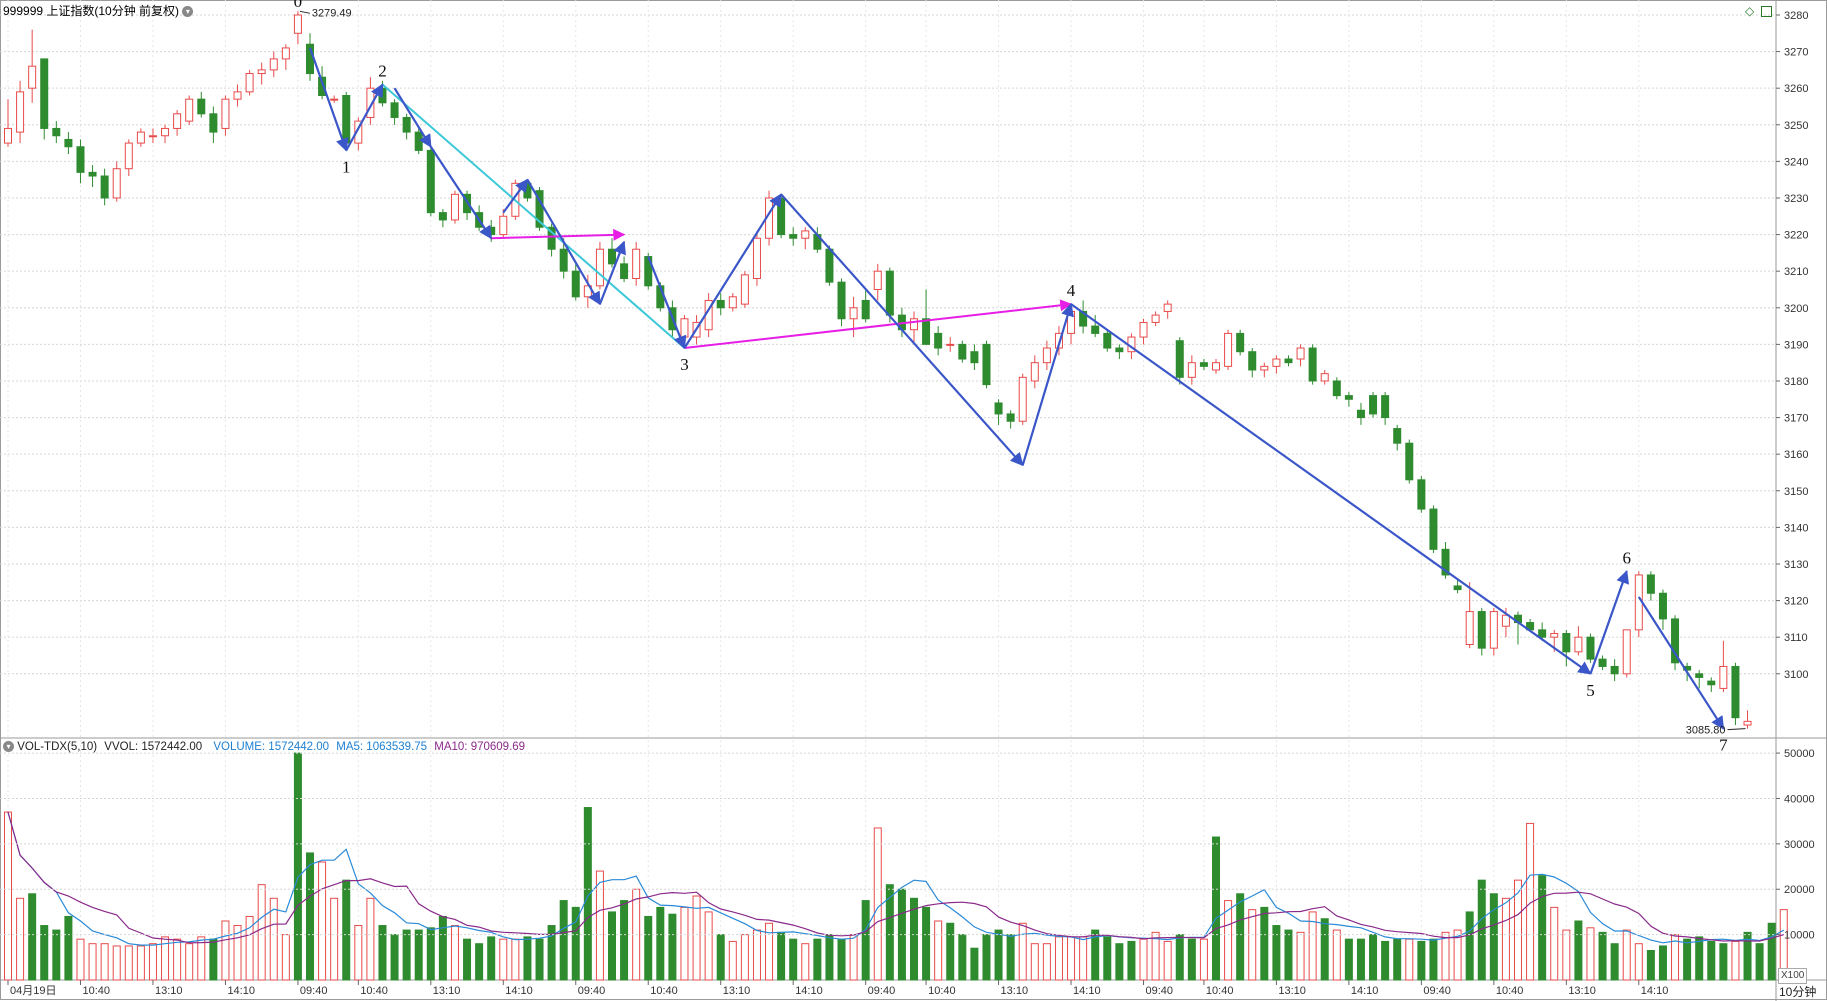  What do you see at coordinates (684, 364) in the screenshot?
I see `wave-label: 3` at bounding box center [684, 364].